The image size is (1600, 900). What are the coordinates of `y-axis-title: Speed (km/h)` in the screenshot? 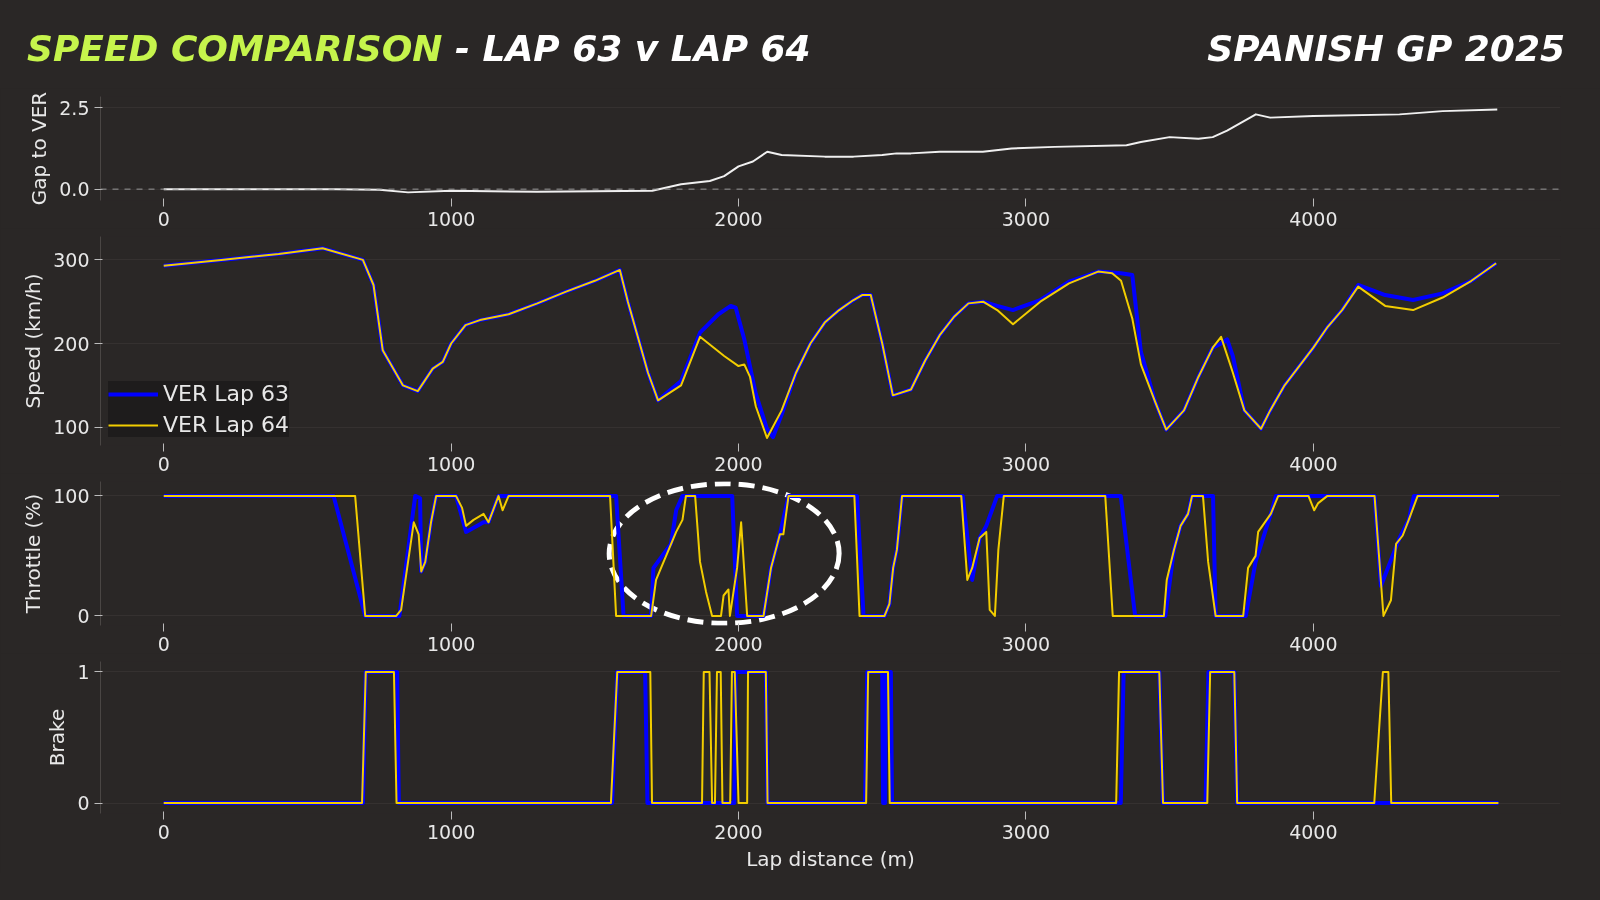 It's located at (33, 341).